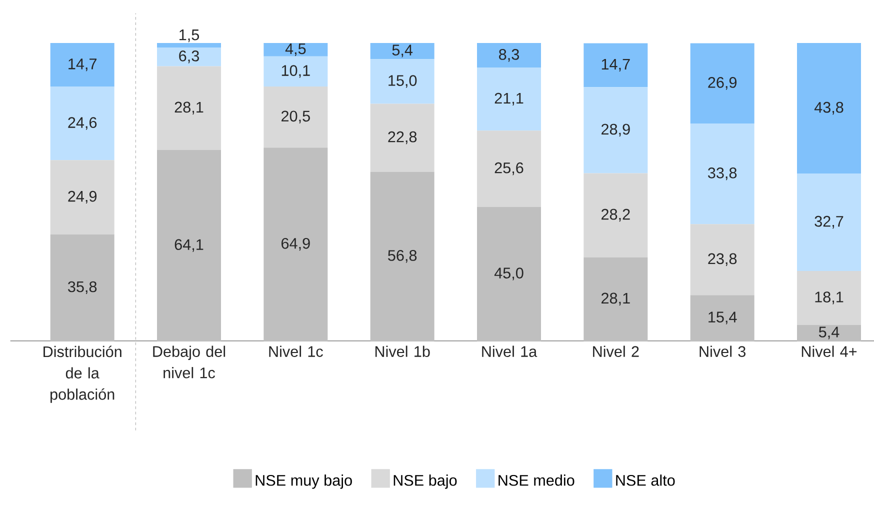  What do you see at coordinates (189, 362) in the screenshot?
I see `x-tick-label: Debajo del nivel 1c` at bounding box center [189, 362].